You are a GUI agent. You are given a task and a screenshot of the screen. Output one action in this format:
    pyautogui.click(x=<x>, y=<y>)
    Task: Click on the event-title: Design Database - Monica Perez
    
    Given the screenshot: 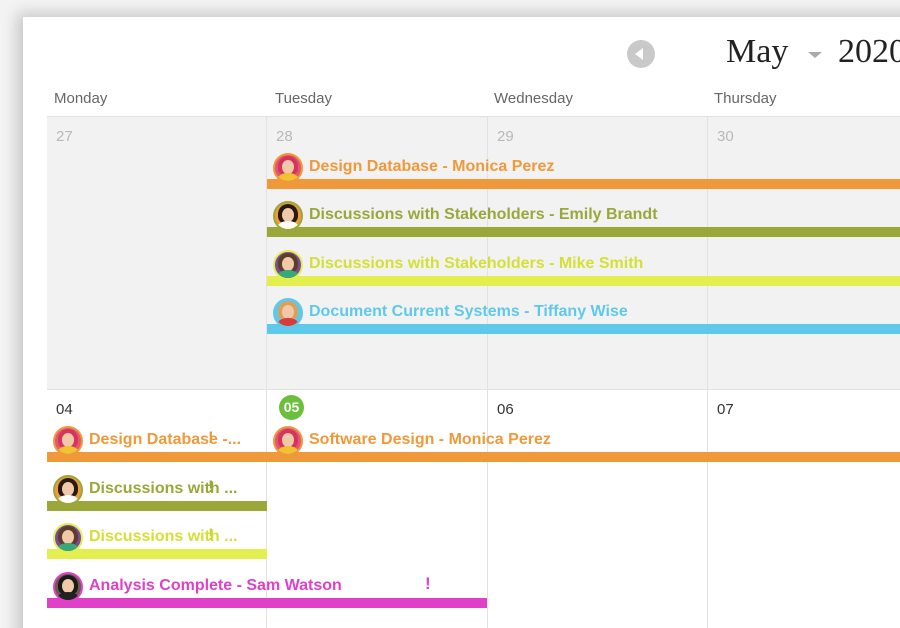 What is the action you would take?
    pyautogui.click(x=432, y=166)
    